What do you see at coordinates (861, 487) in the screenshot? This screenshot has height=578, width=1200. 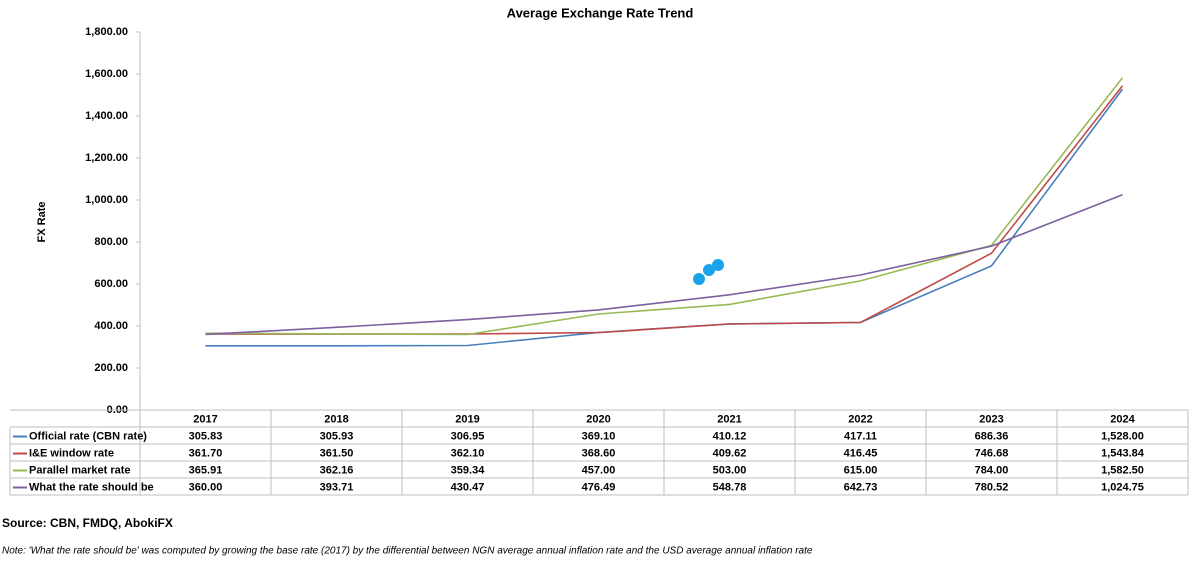 I see `table-value: 642.73` at bounding box center [861, 487].